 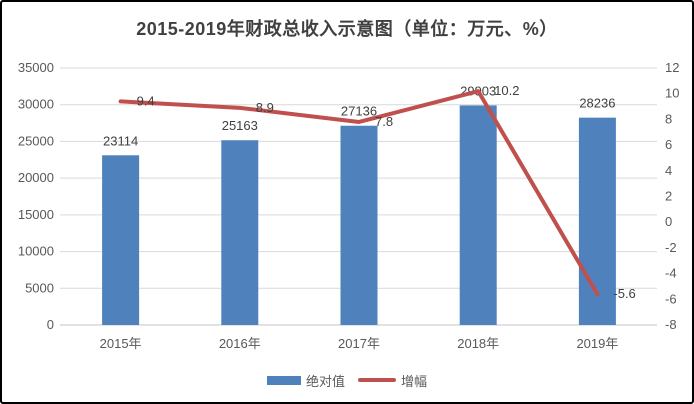 What do you see at coordinates (668, 144) in the screenshot?
I see `right-axis-tick-label: 6` at bounding box center [668, 144].